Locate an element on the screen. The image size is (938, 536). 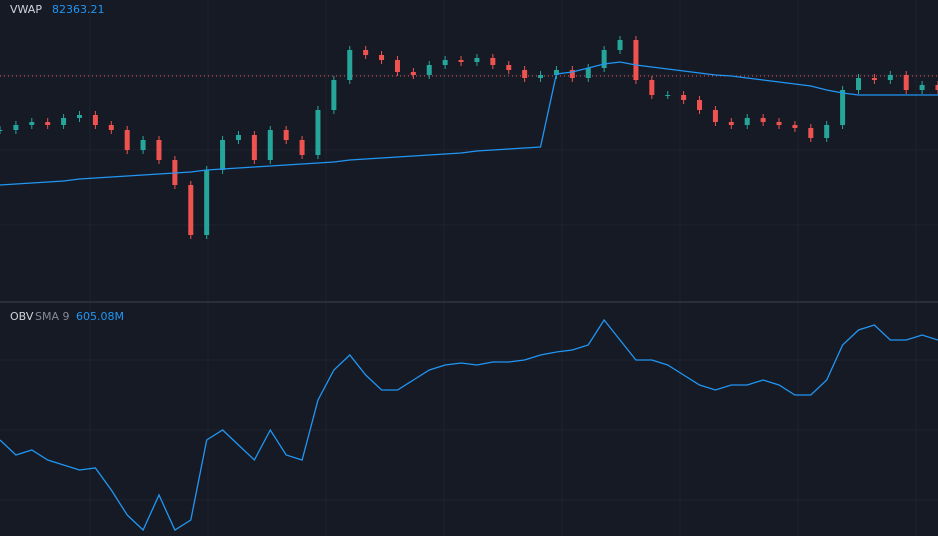
indicator-value: 605.08M is located at coordinates (100, 316).